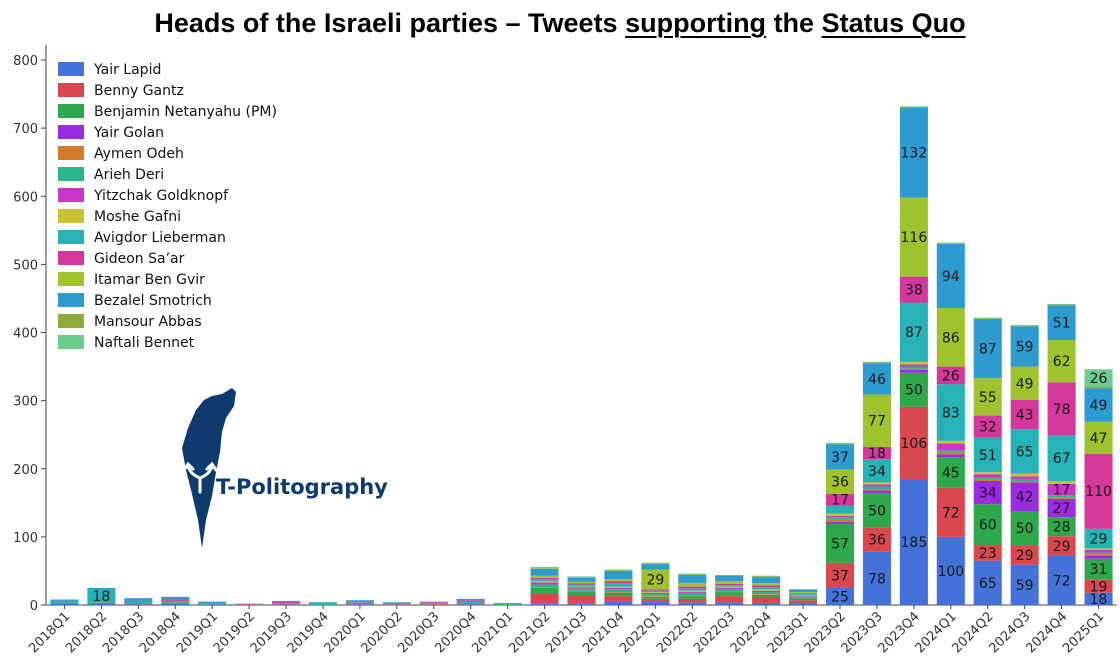  I want to click on bar-value-label: 83, so click(951, 414).